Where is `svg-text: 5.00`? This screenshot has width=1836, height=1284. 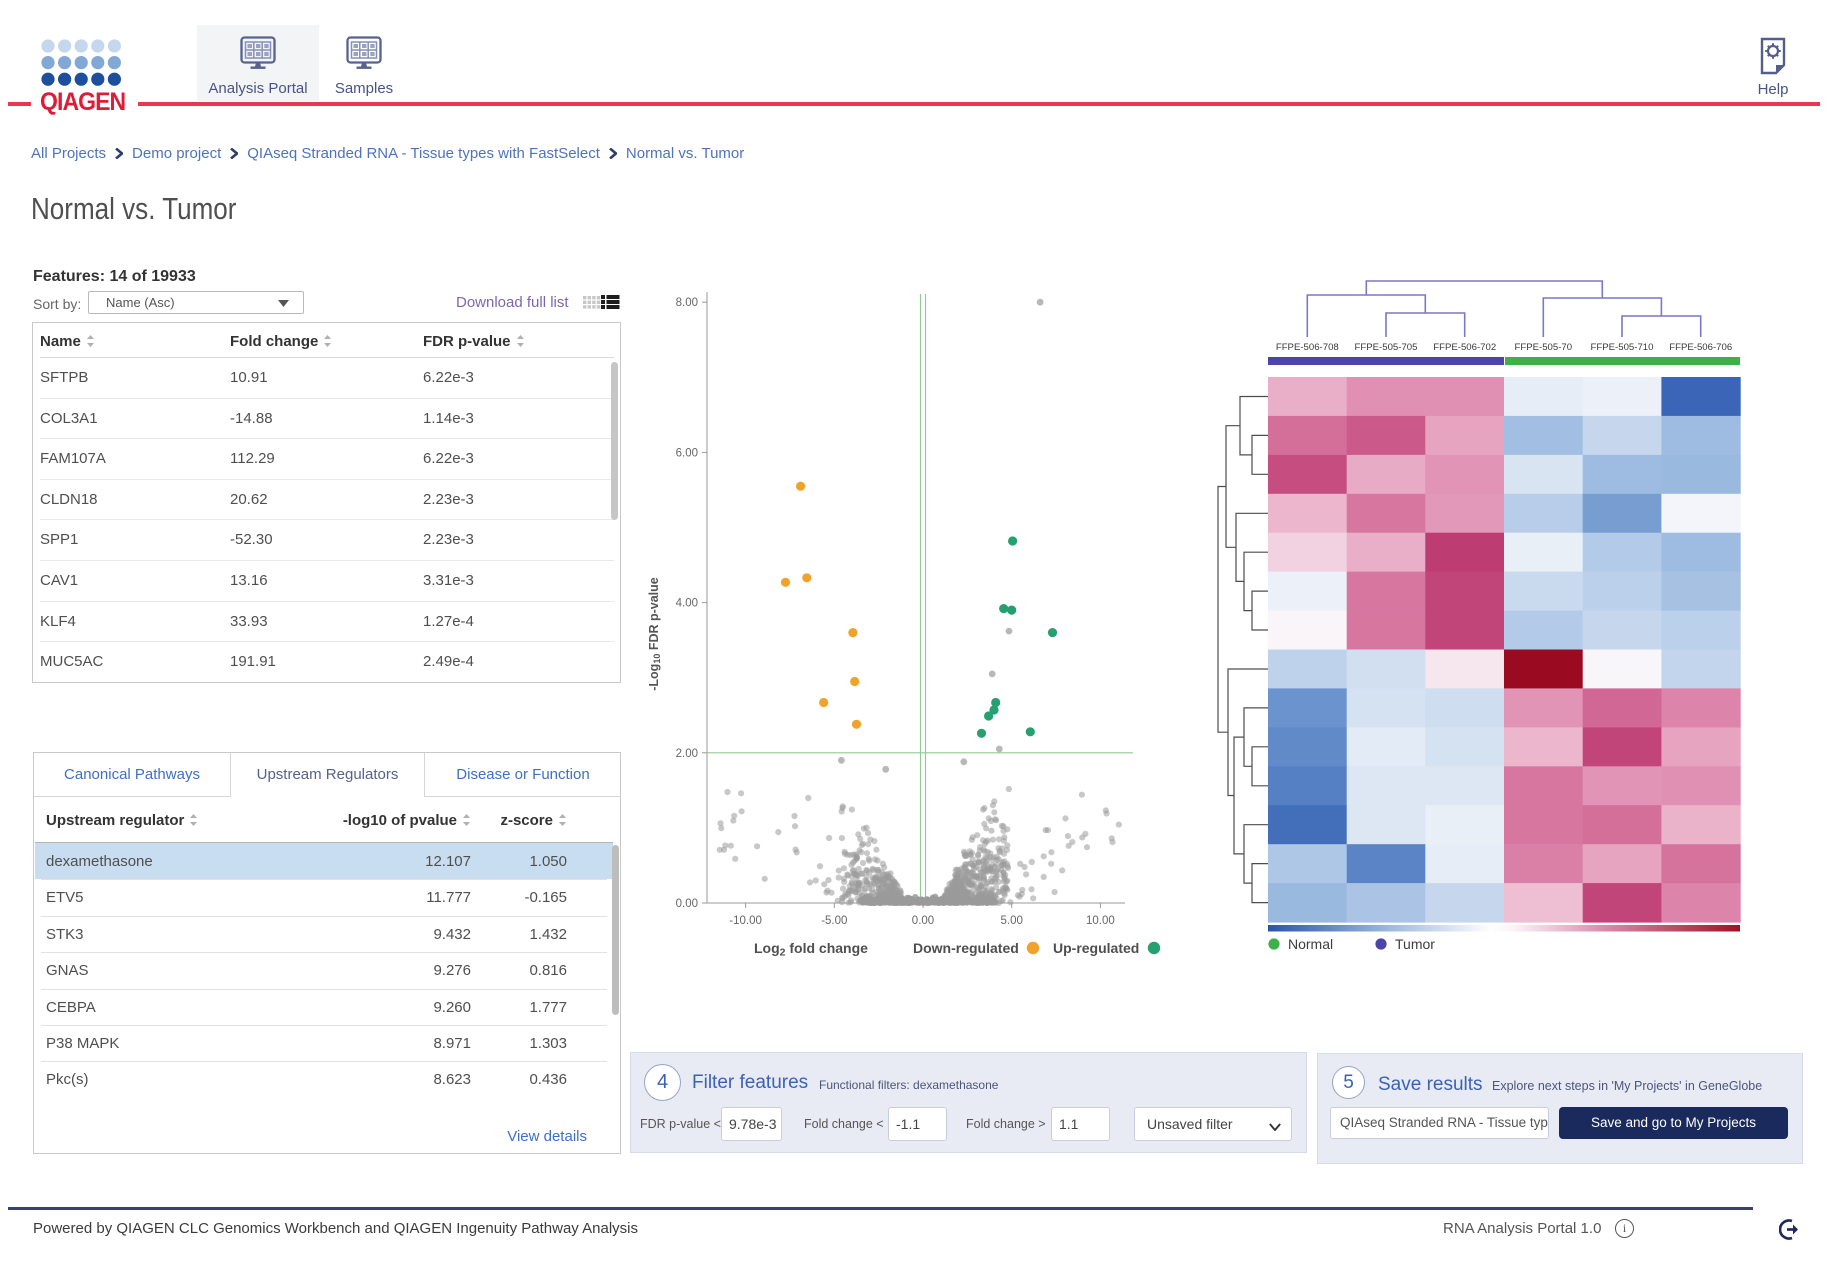
svg-text: 5.00 is located at coordinates (1012, 921).